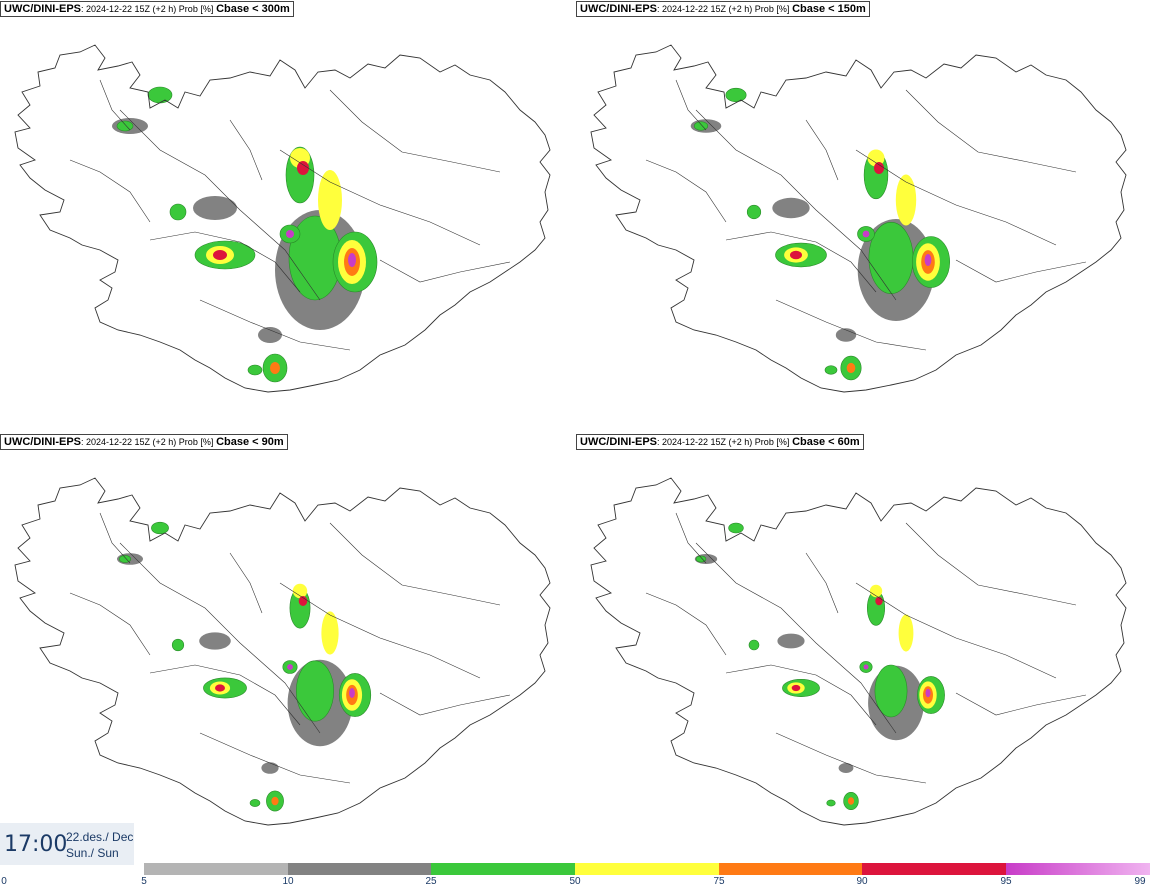  I want to click on colorbar-tick: 25, so click(431, 881).